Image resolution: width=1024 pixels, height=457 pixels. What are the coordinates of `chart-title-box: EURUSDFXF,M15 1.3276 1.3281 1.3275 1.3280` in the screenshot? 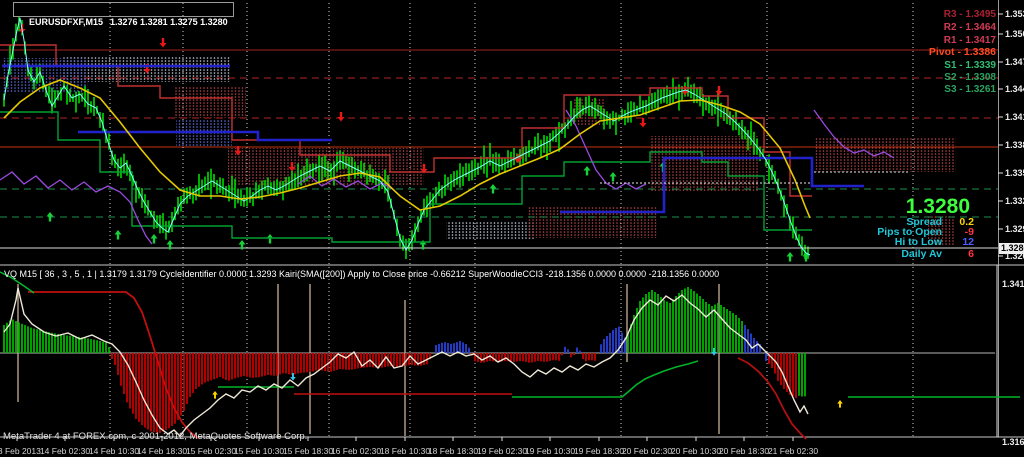 It's located at (123, 14).